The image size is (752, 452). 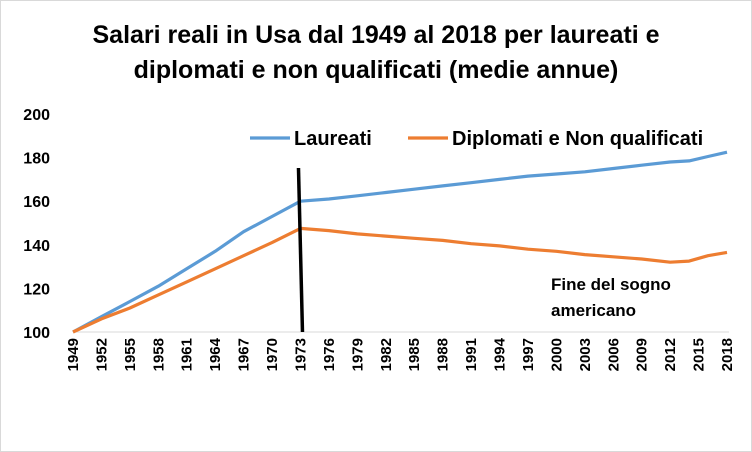 I want to click on y-tick-label: 100, so click(x=36, y=333).